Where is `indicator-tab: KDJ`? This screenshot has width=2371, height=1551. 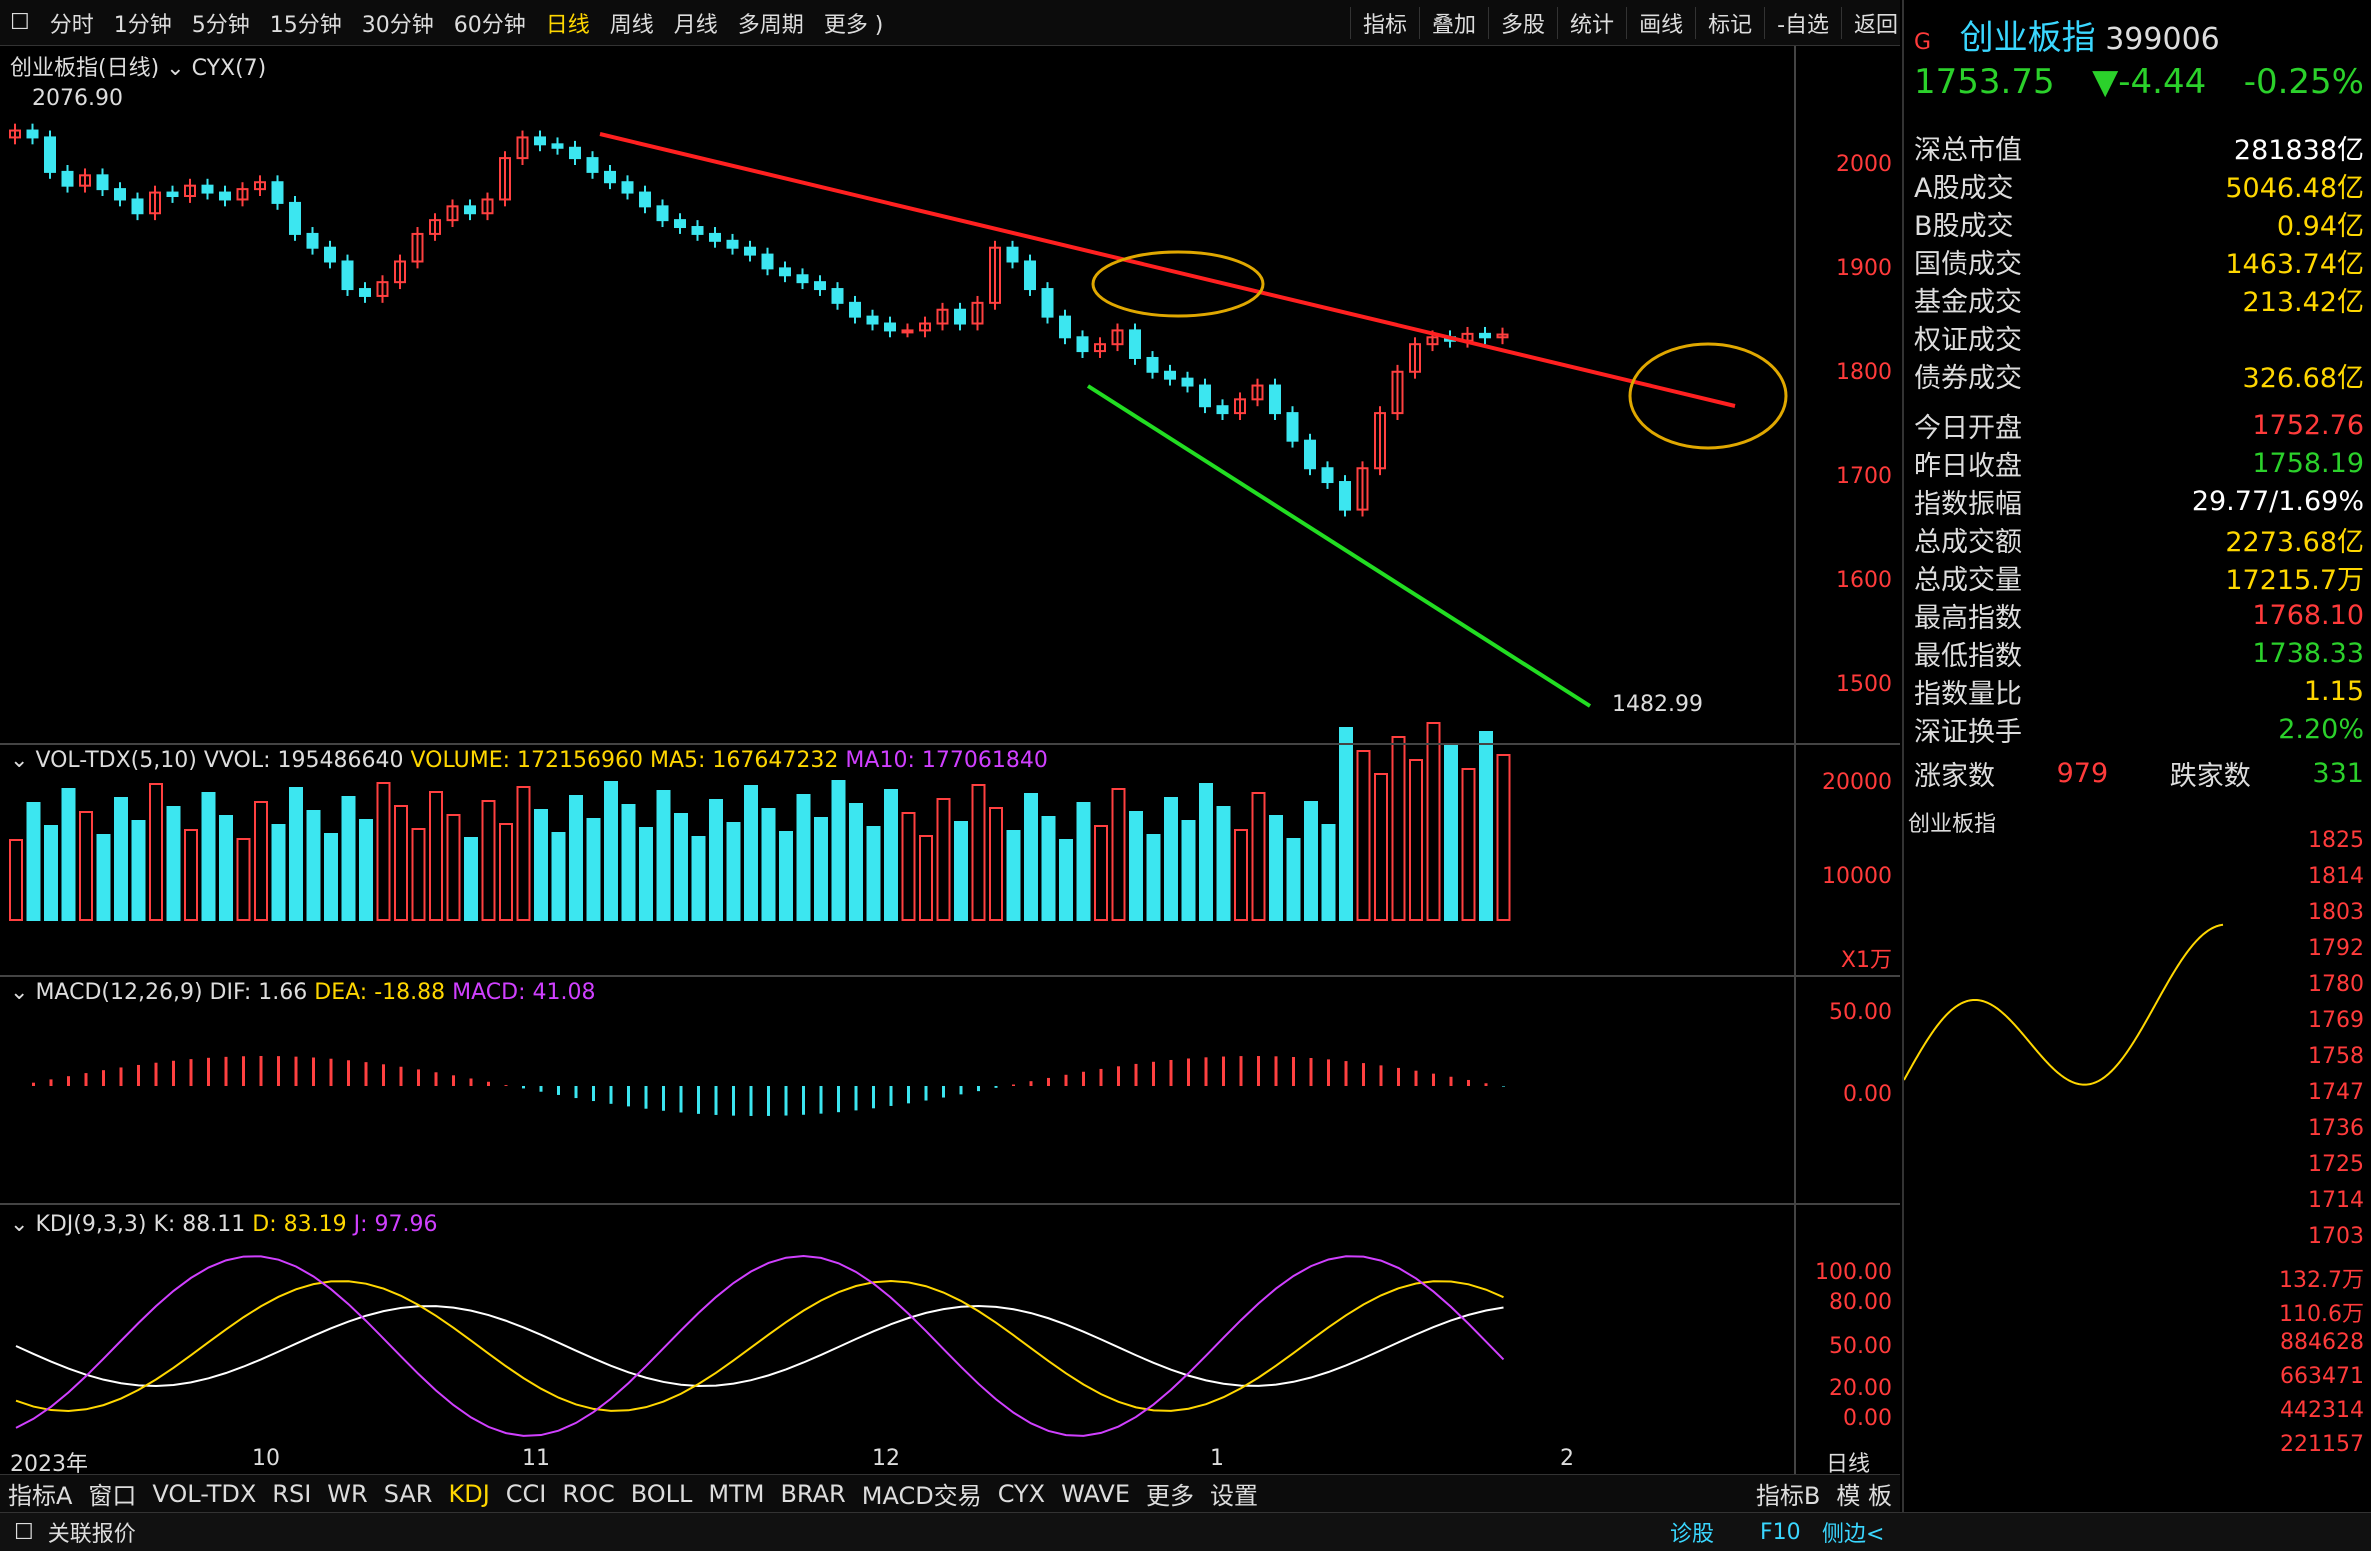 indicator-tab: KDJ is located at coordinates (469, 1493).